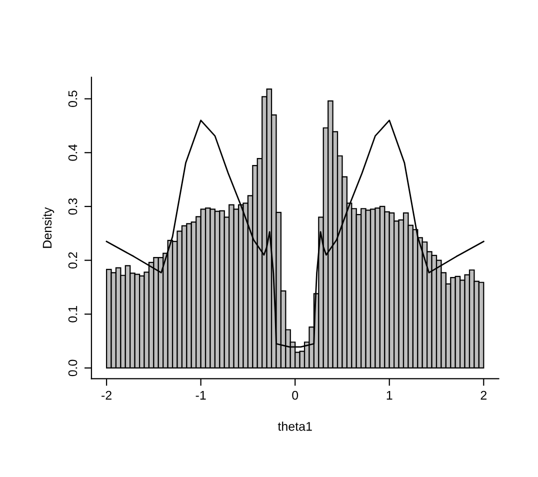 Image resolution: width=538 pixels, height=477 pixels. What do you see at coordinates (73, 314) in the screenshot?
I see `y-tick-label: 0.1` at bounding box center [73, 314].